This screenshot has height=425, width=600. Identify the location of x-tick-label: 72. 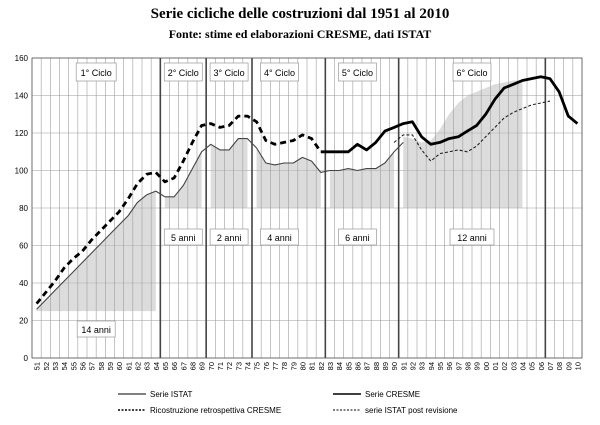
(229, 366).